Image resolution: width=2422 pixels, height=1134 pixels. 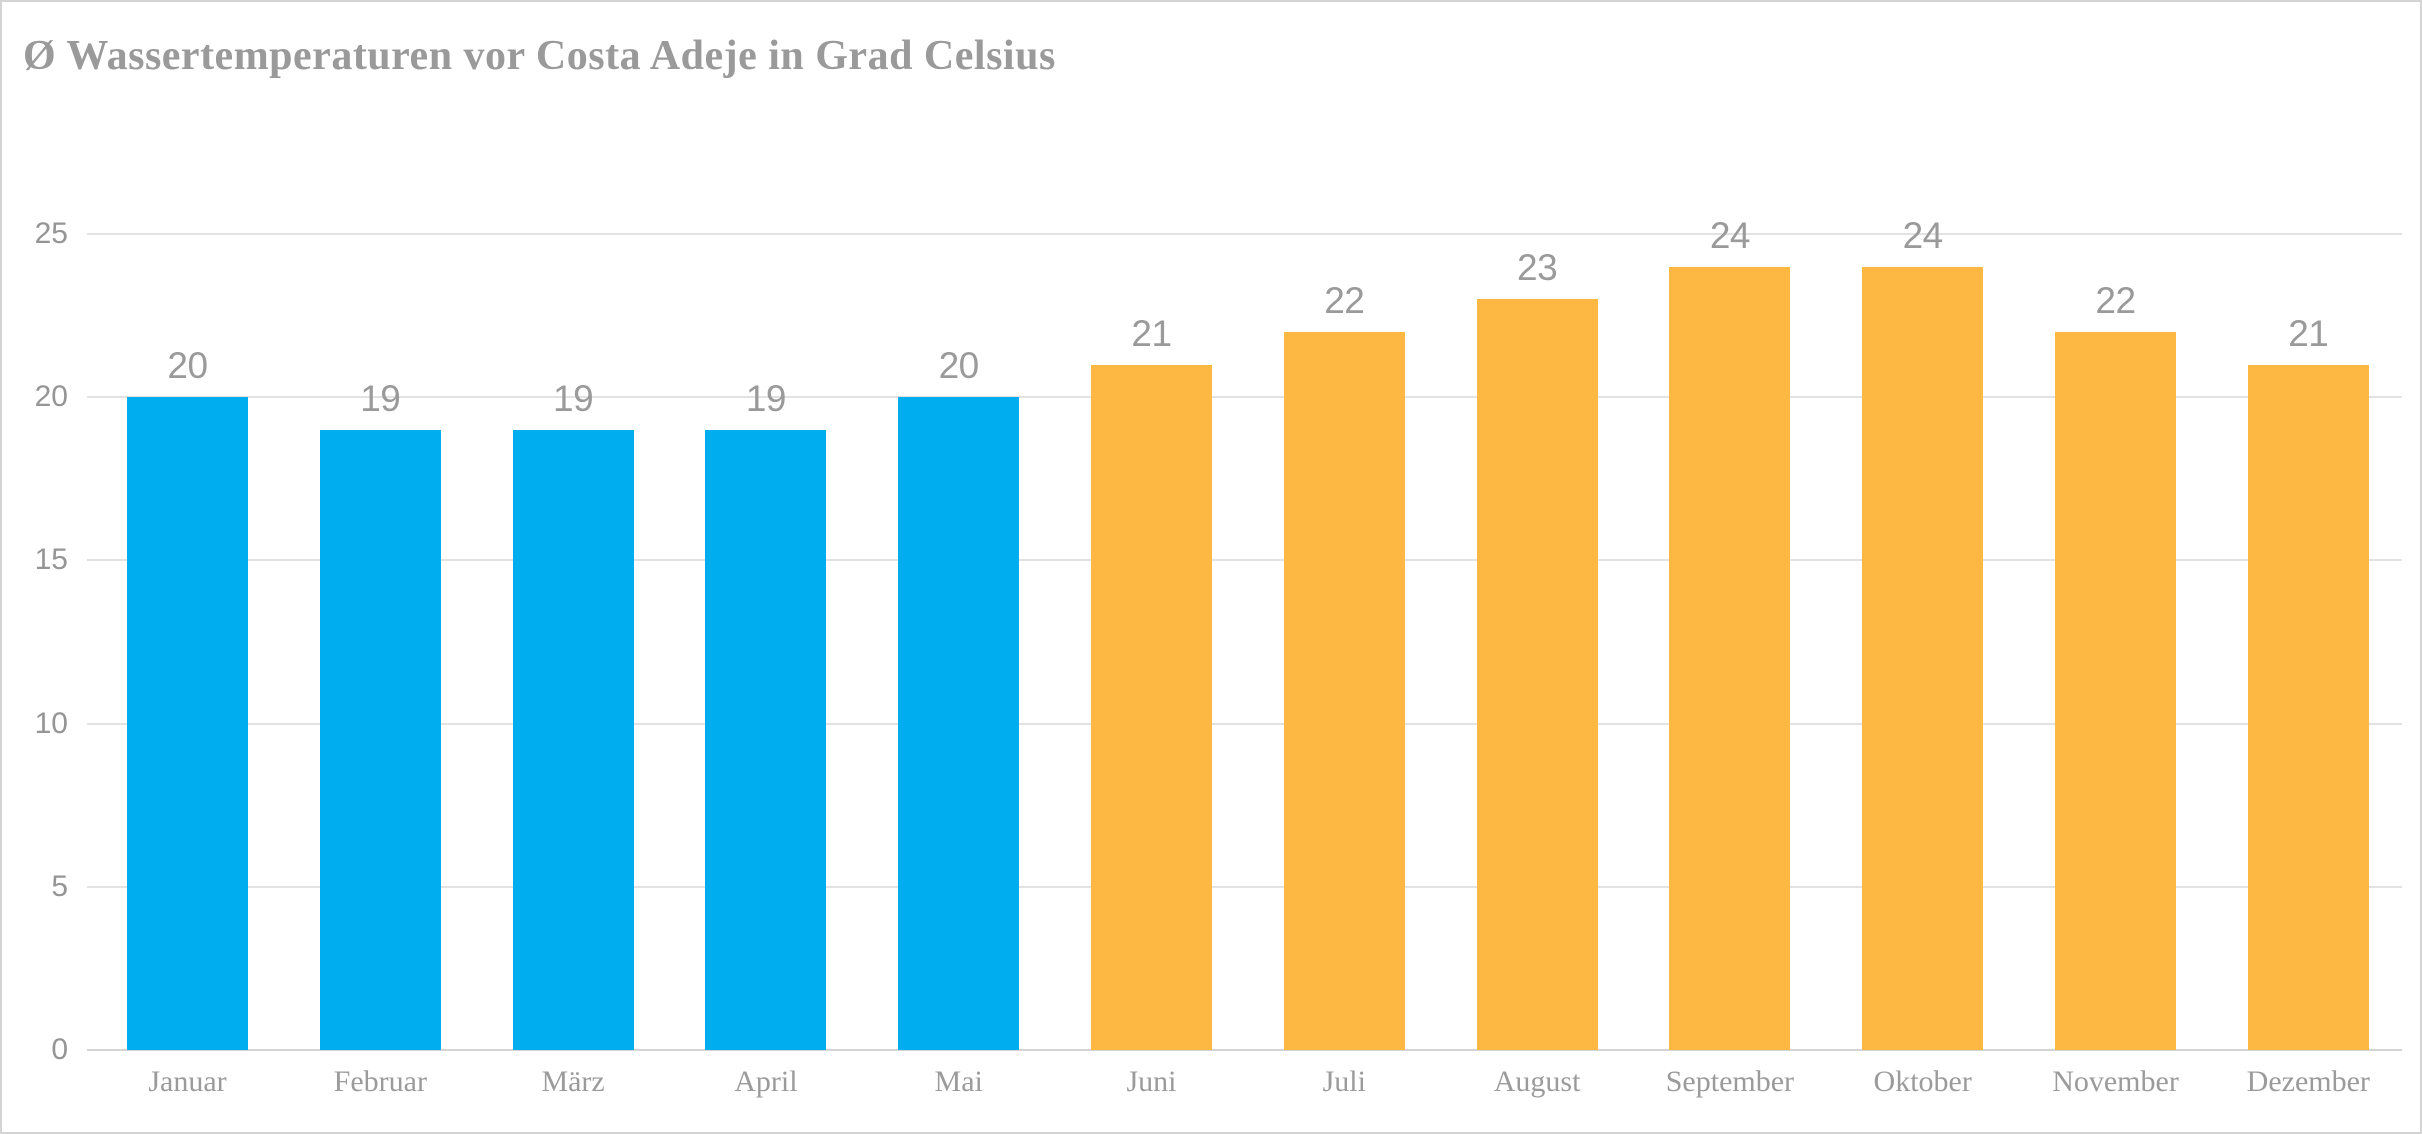 I want to click on bar-value-label-august: 23, so click(x=1537, y=268).